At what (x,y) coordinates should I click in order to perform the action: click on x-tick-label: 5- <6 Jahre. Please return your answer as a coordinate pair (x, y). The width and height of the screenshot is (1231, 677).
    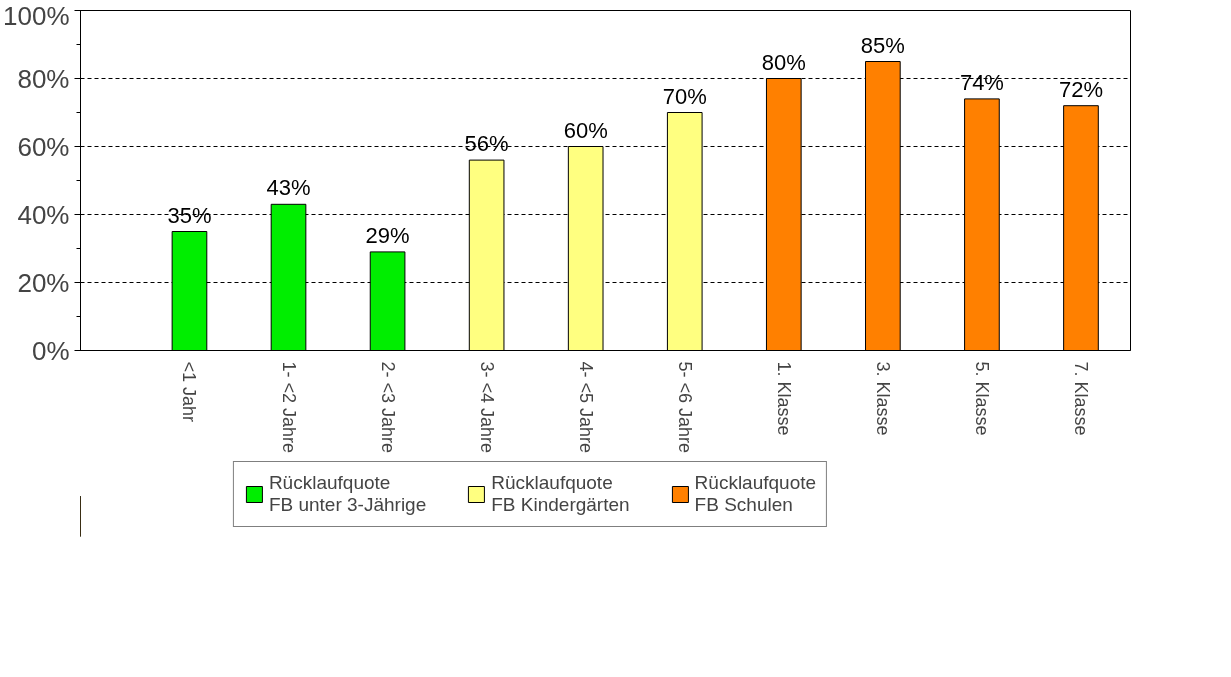
    Looking at the image, I should click on (684, 407).